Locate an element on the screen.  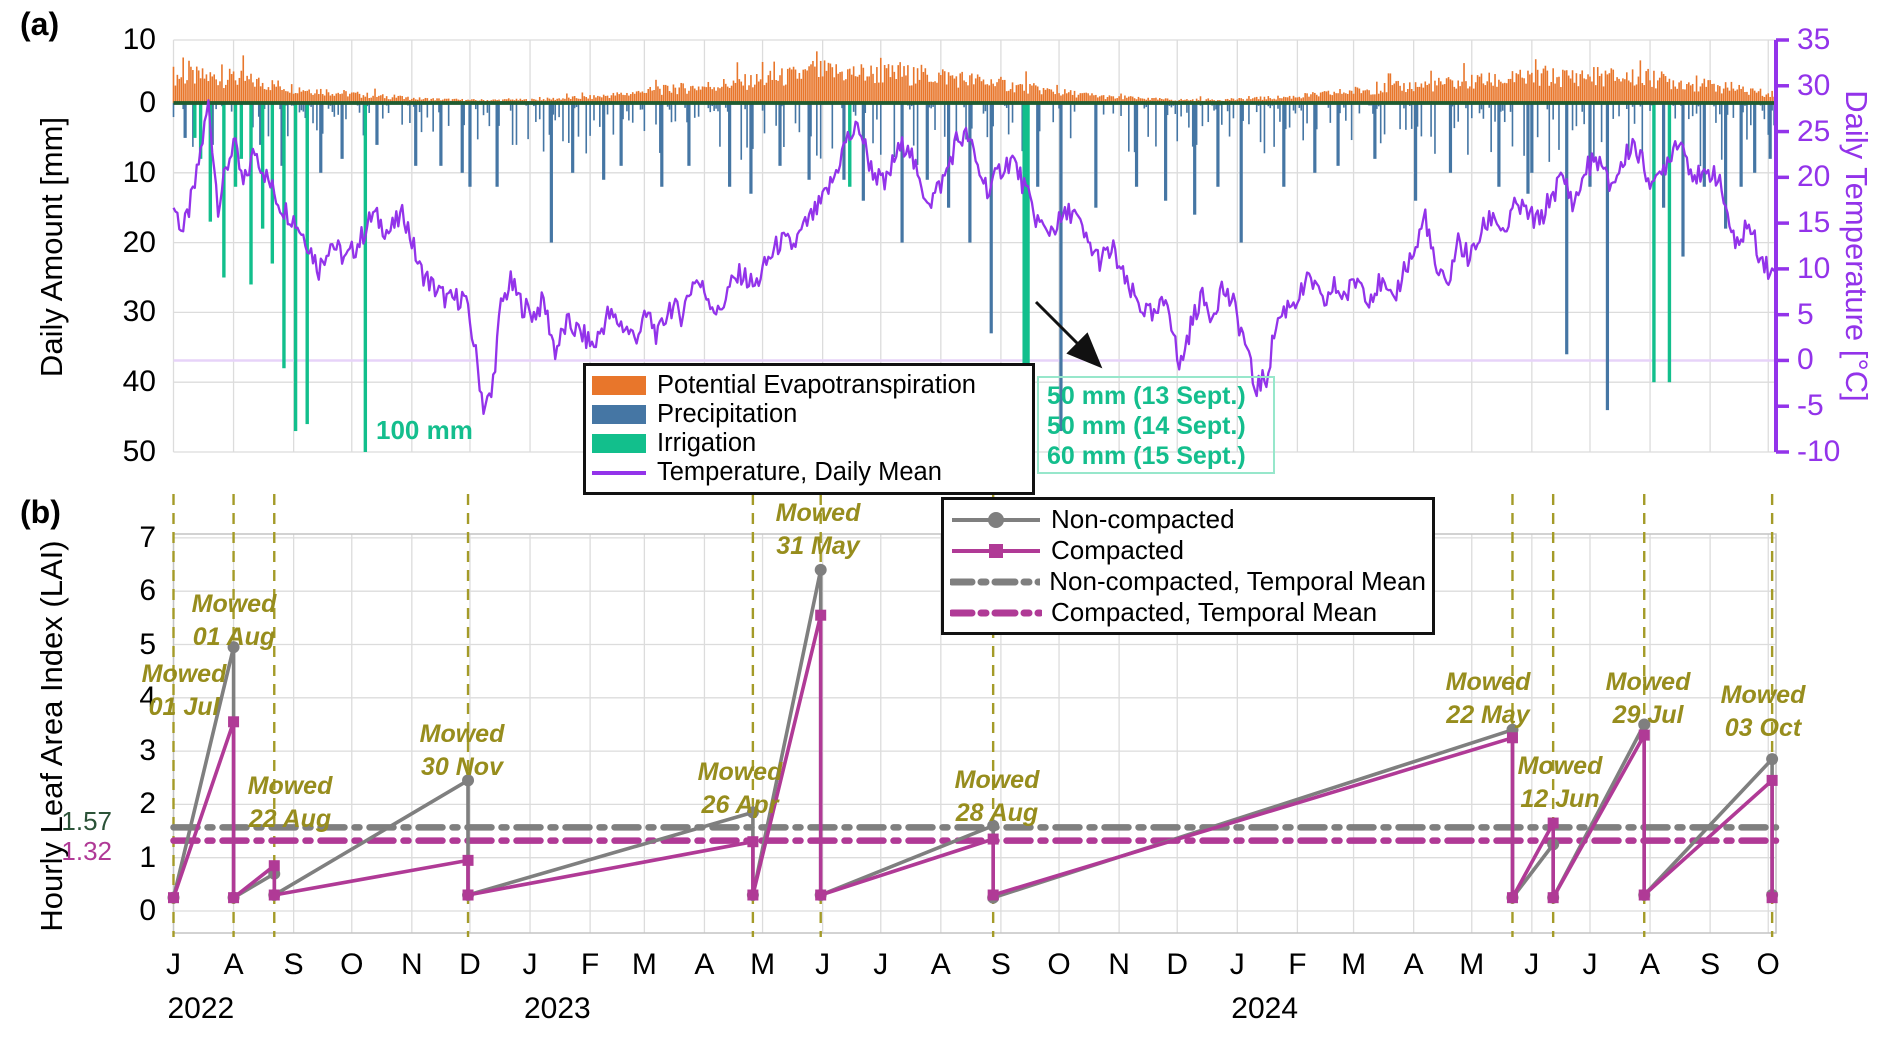
legend-label: Non-compacted, Temporal Mean is located at coordinates (1237, 581).